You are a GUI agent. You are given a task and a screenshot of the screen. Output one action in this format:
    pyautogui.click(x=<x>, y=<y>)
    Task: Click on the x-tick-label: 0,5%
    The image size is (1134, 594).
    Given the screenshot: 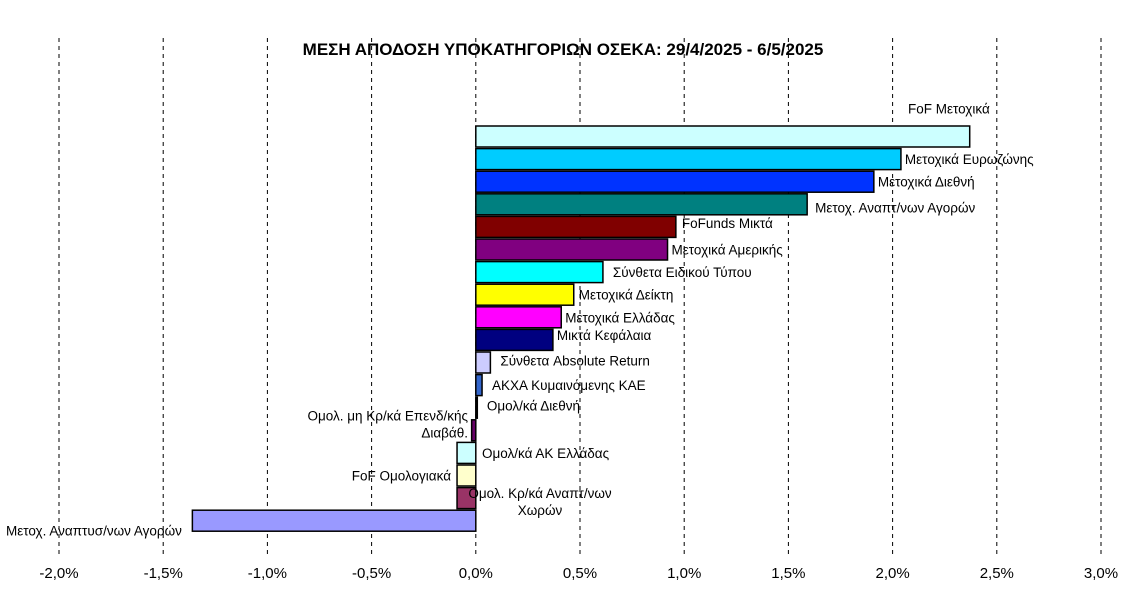 What is the action you would take?
    pyautogui.click(x=580, y=573)
    